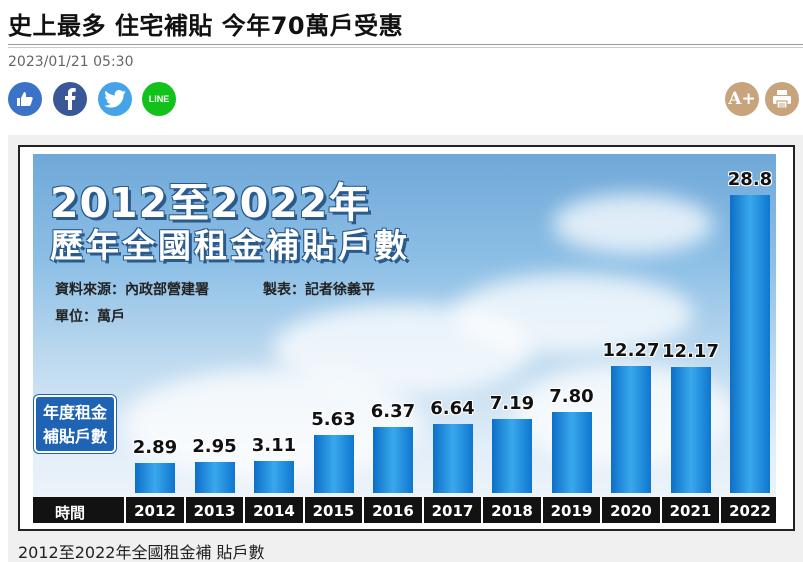  Describe the element at coordinates (132, 290) in the screenshot. I see `chart-source: 資料來源：內政部營建署` at that location.